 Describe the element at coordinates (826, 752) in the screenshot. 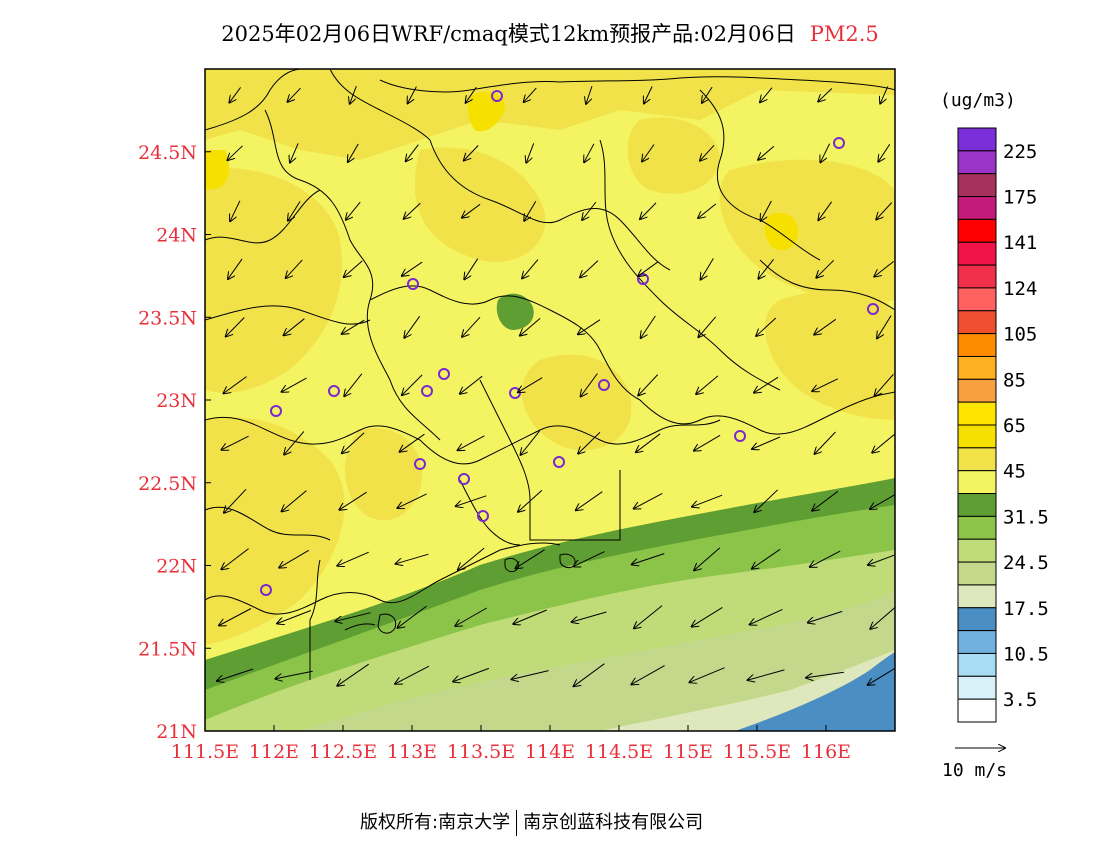

I see `lon-tick-label: 116E` at that location.